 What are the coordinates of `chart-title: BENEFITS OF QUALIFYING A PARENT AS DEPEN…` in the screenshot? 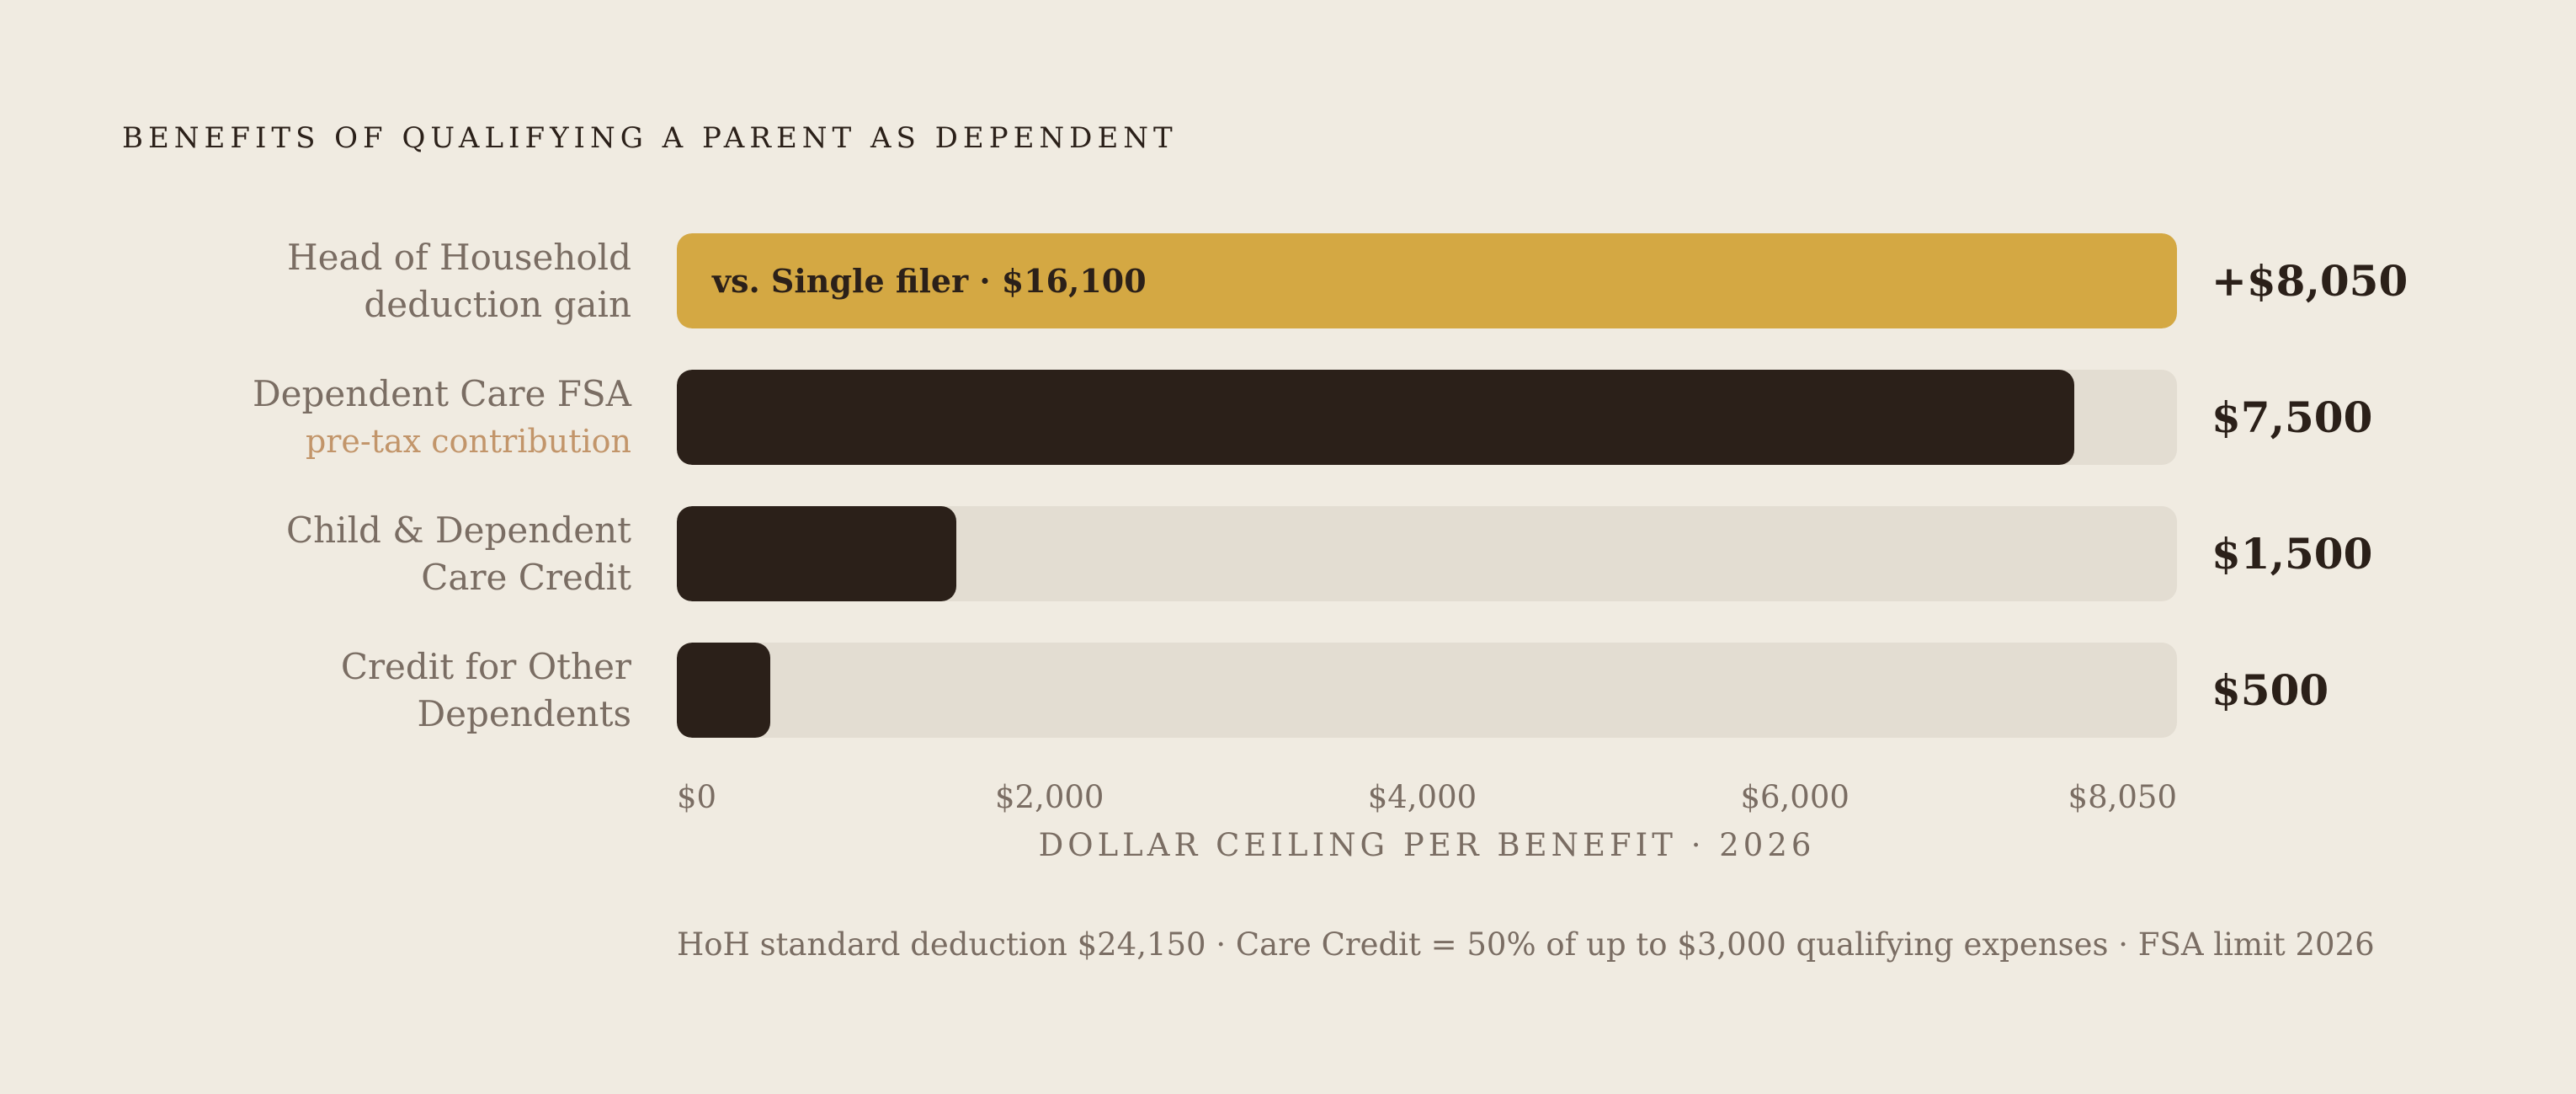 It's located at (650, 138).